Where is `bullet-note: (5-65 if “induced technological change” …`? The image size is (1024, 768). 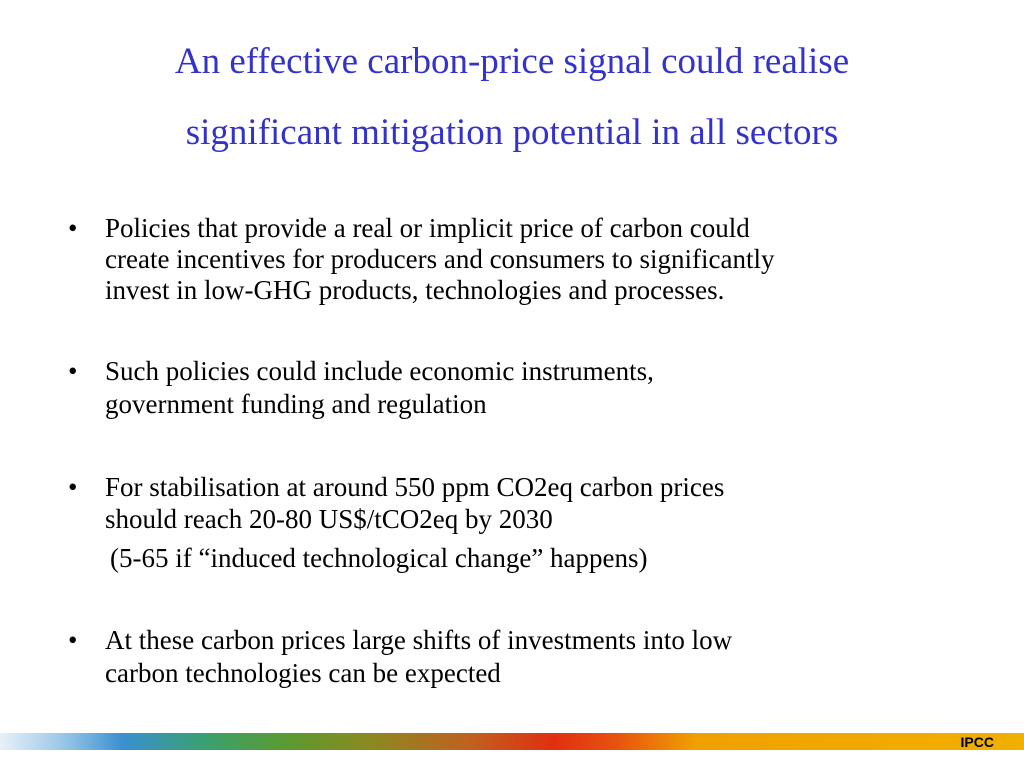 bullet-note: (5-65 if “induced technological change” … is located at coordinates (379, 558).